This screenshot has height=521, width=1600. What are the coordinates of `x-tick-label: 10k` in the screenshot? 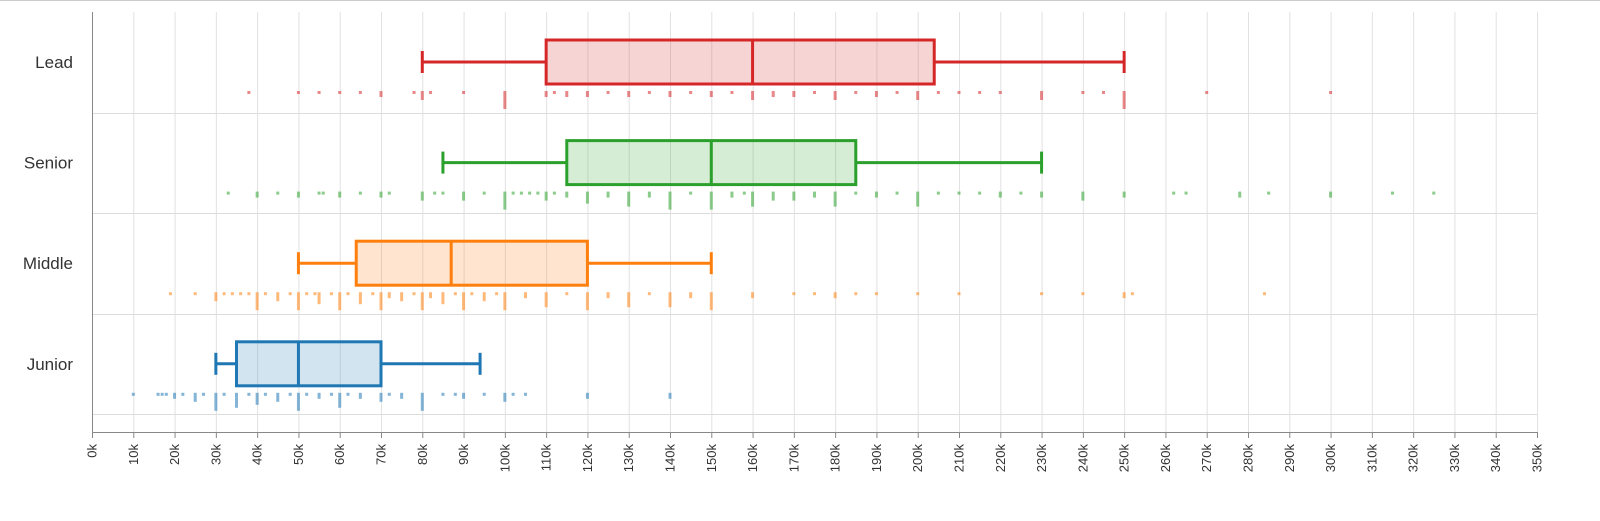 It's located at (133, 454).